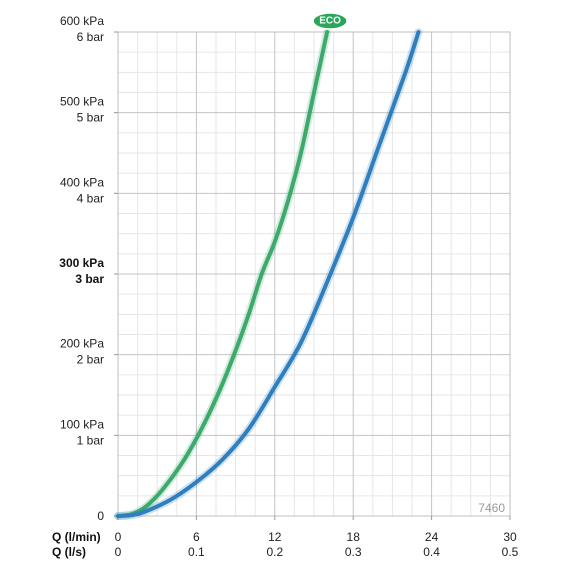 This screenshot has width=568, height=568. I want to click on y-tick-label-kpa: 300 kPa, so click(81, 263).